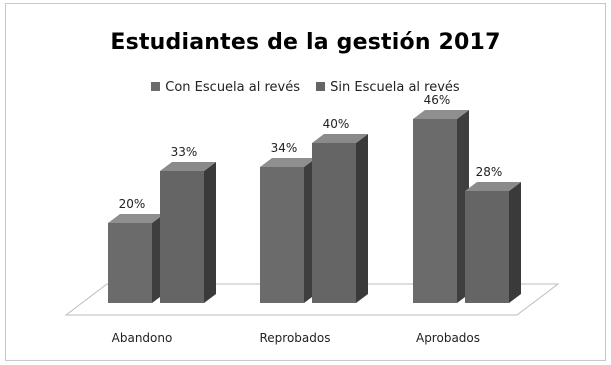 This screenshot has width=611, height=365. What do you see at coordinates (334, 223) in the screenshot?
I see `bar-reprobados-s2` at bounding box center [334, 223].